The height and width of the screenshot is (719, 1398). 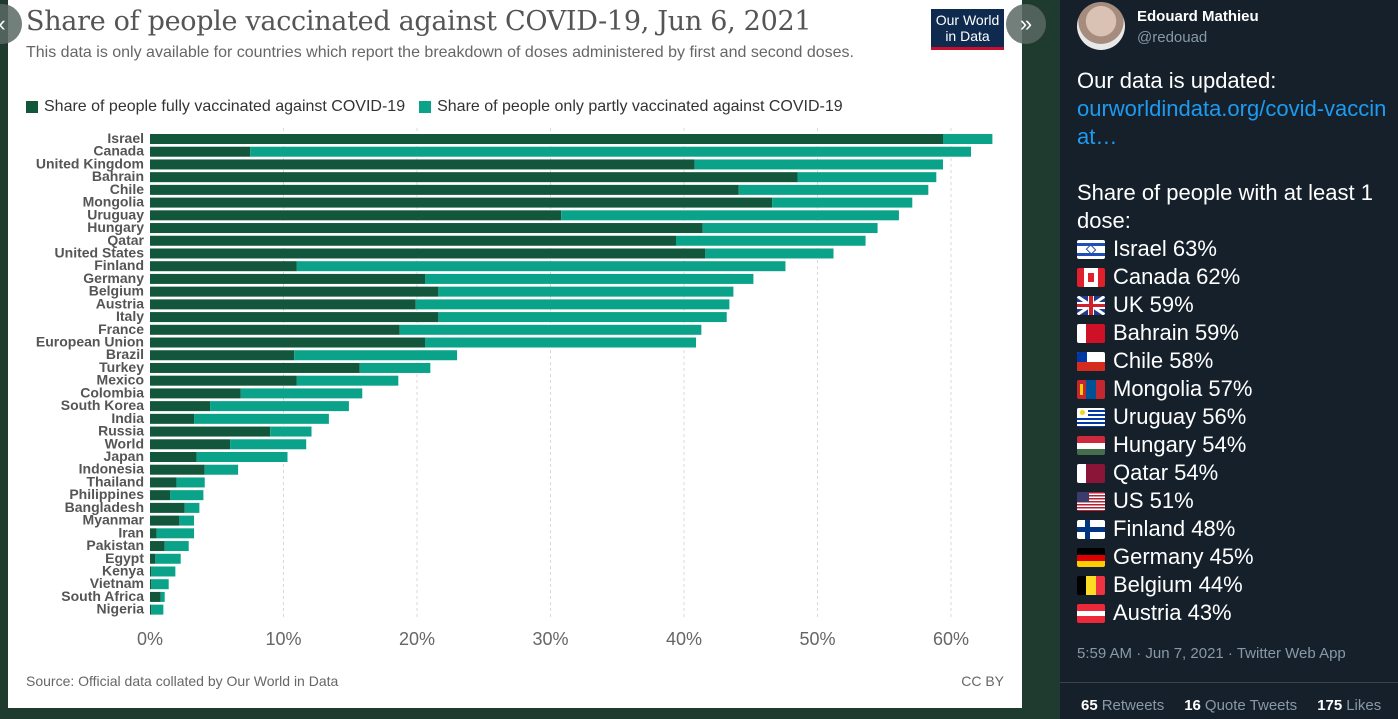 What do you see at coordinates (1122, 705) in the screenshot?
I see `stat-retweets: 65 Retweets` at bounding box center [1122, 705].